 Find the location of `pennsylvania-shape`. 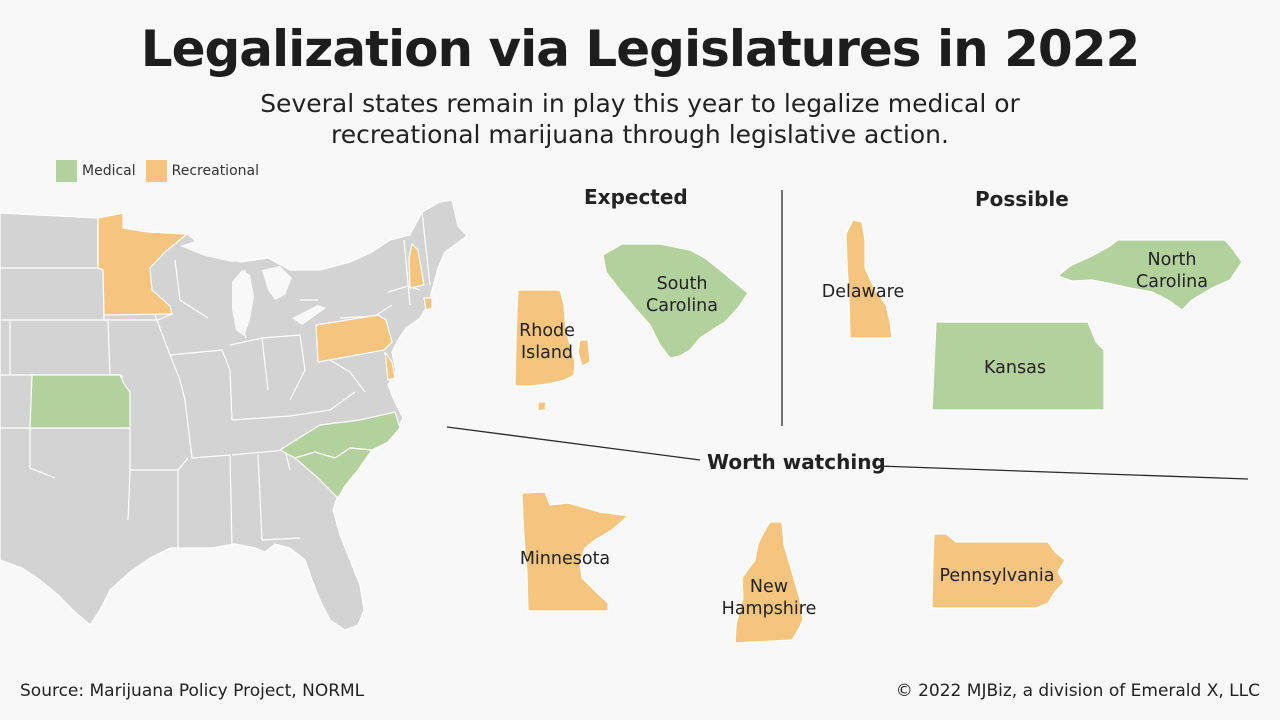

pennsylvania-shape is located at coordinates (998, 571).